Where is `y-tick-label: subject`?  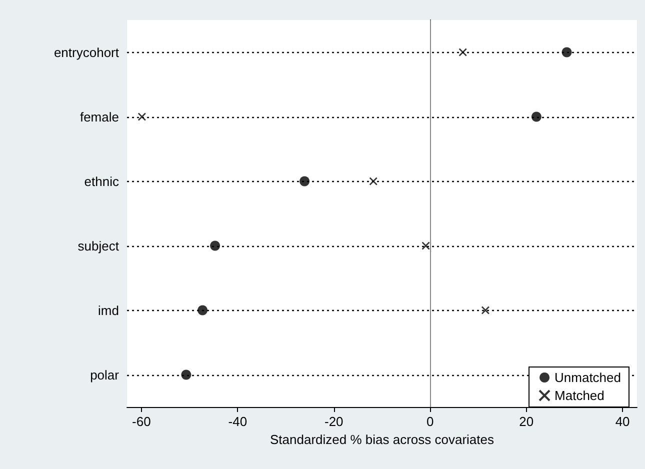
y-tick-label: subject is located at coordinates (99, 246).